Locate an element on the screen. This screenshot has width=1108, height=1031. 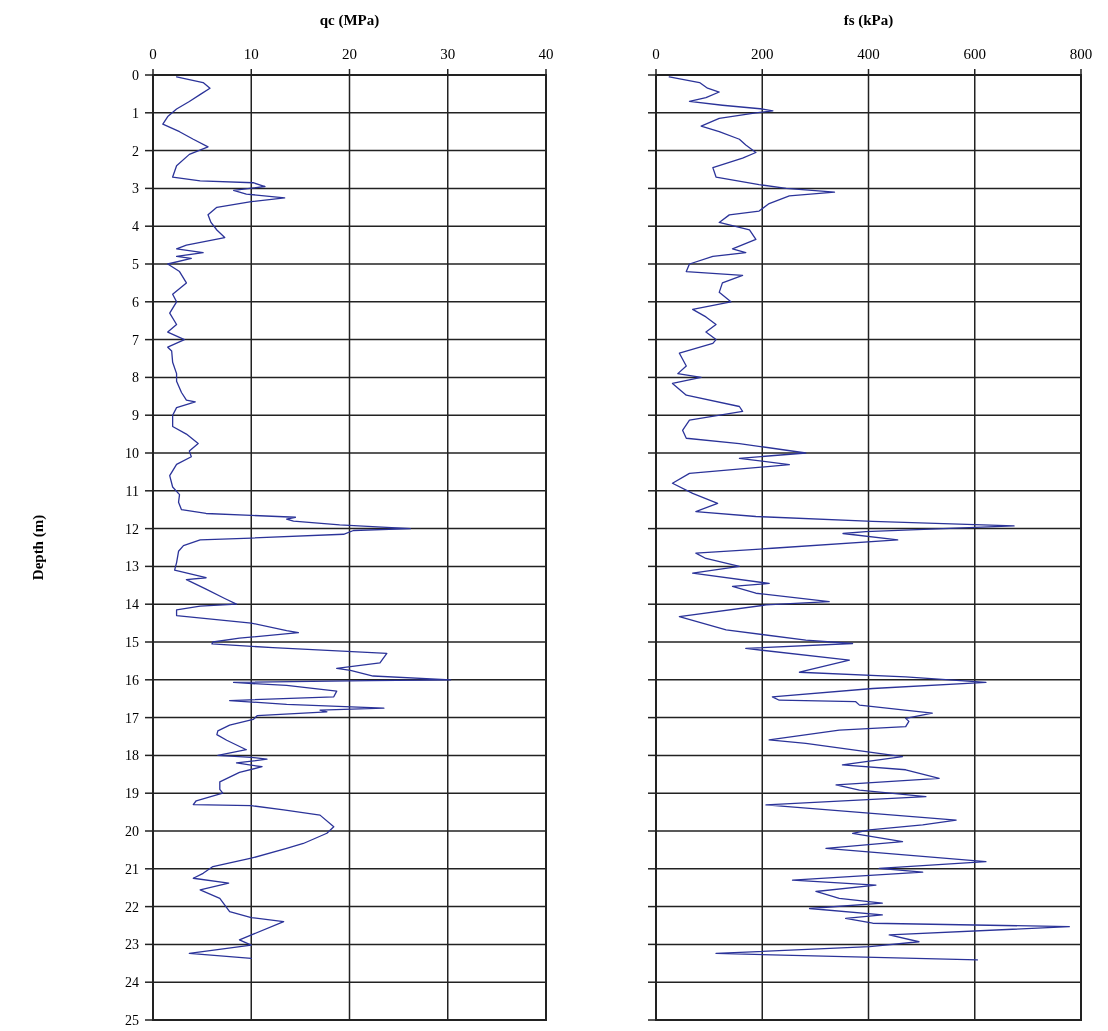
y-tick-label: 23 is located at coordinates (132, 945).